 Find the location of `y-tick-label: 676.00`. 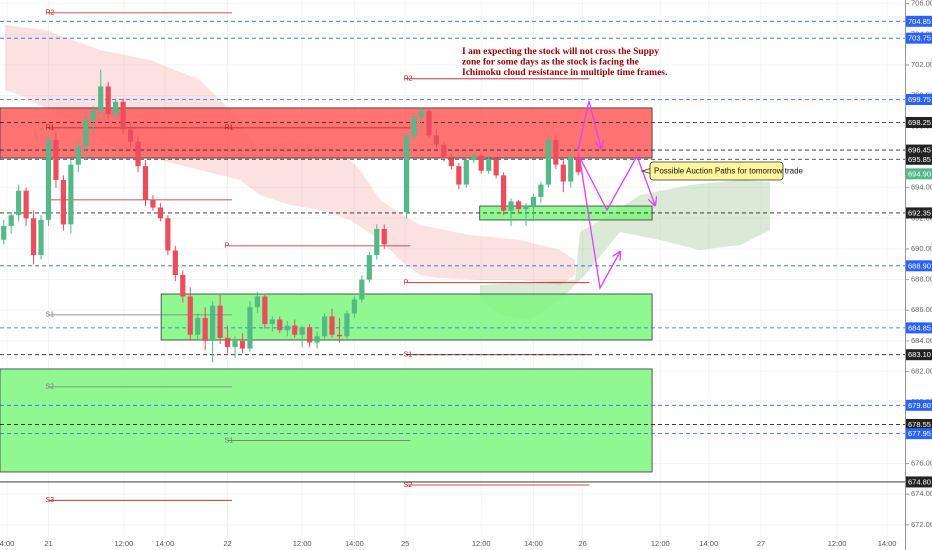

y-tick-label: 676.00 is located at coordinates (921, 463).